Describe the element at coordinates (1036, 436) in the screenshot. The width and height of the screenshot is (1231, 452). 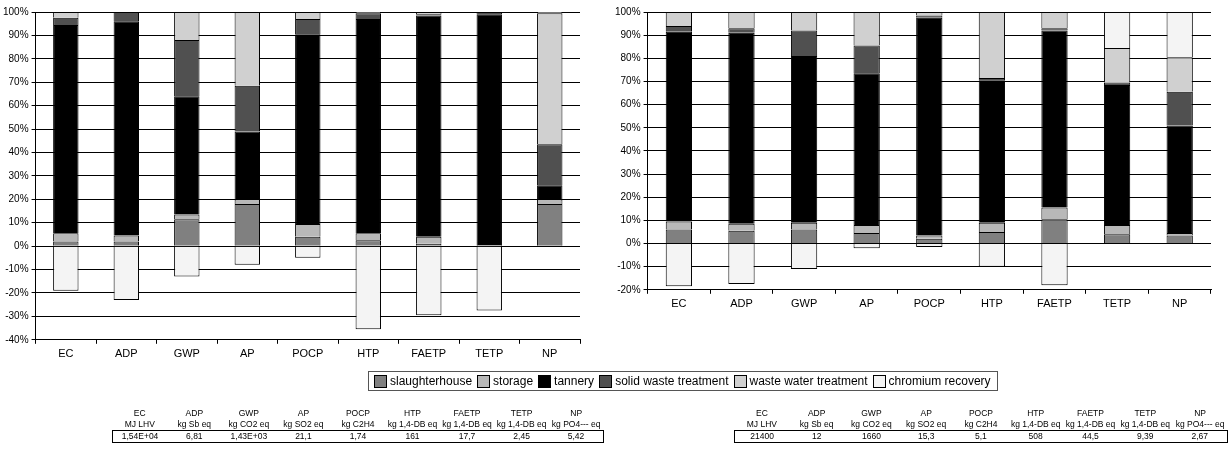
I see `text: 508` at that location.